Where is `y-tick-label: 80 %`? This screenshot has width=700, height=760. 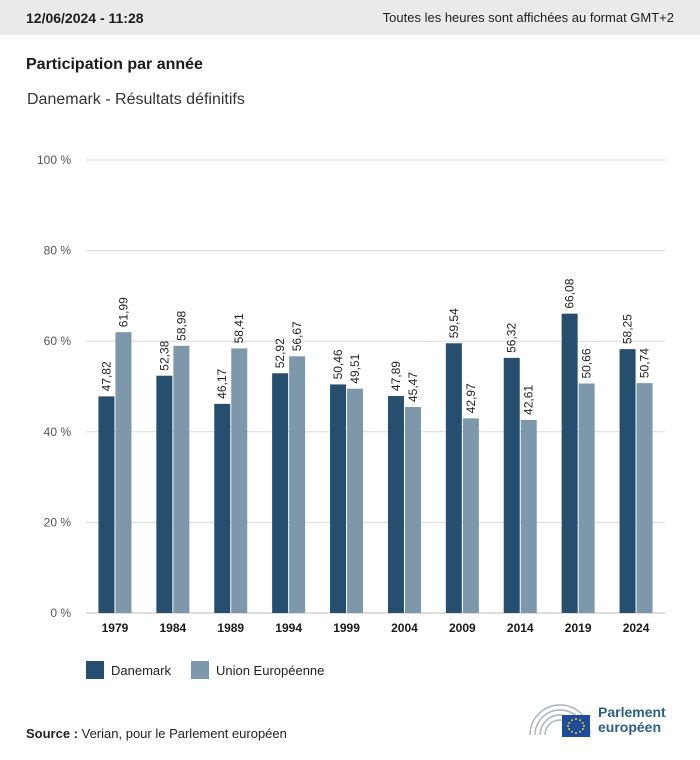
y-tick-label: 80 % is located at coordinates (58, 251).